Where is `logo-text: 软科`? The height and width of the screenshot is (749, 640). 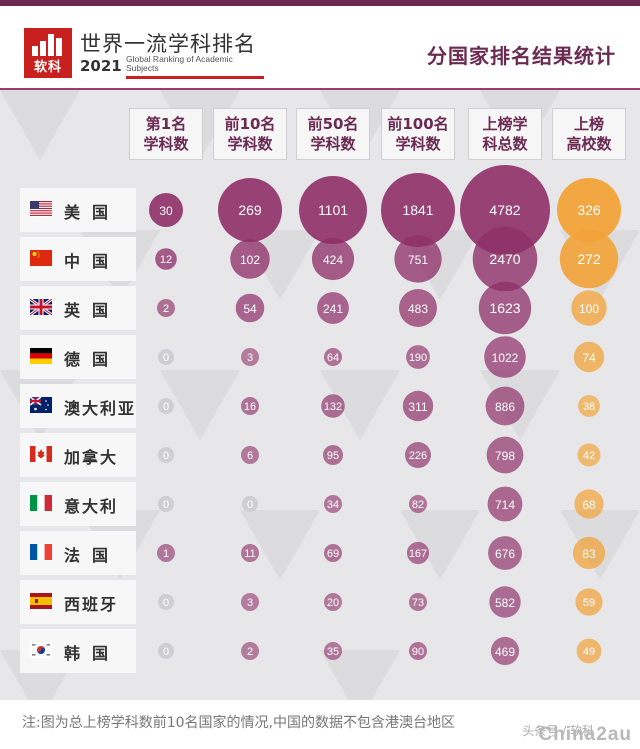
logo-text: 软科 is located at coordinates (47, 67).